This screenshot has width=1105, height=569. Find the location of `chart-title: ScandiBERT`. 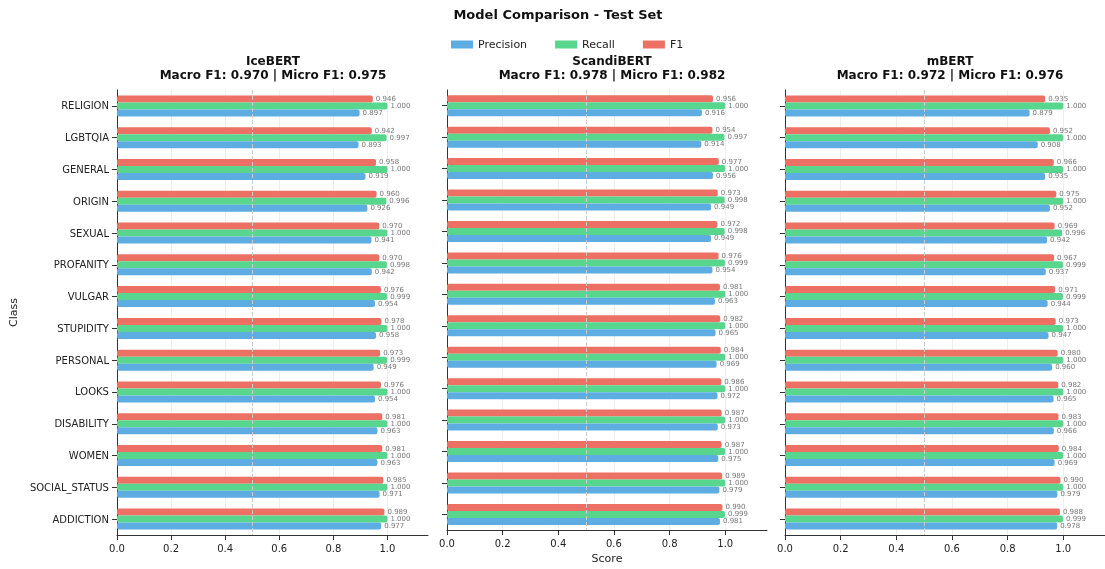

chart-title: ScandiBERT is located at coordinates (612, 61).